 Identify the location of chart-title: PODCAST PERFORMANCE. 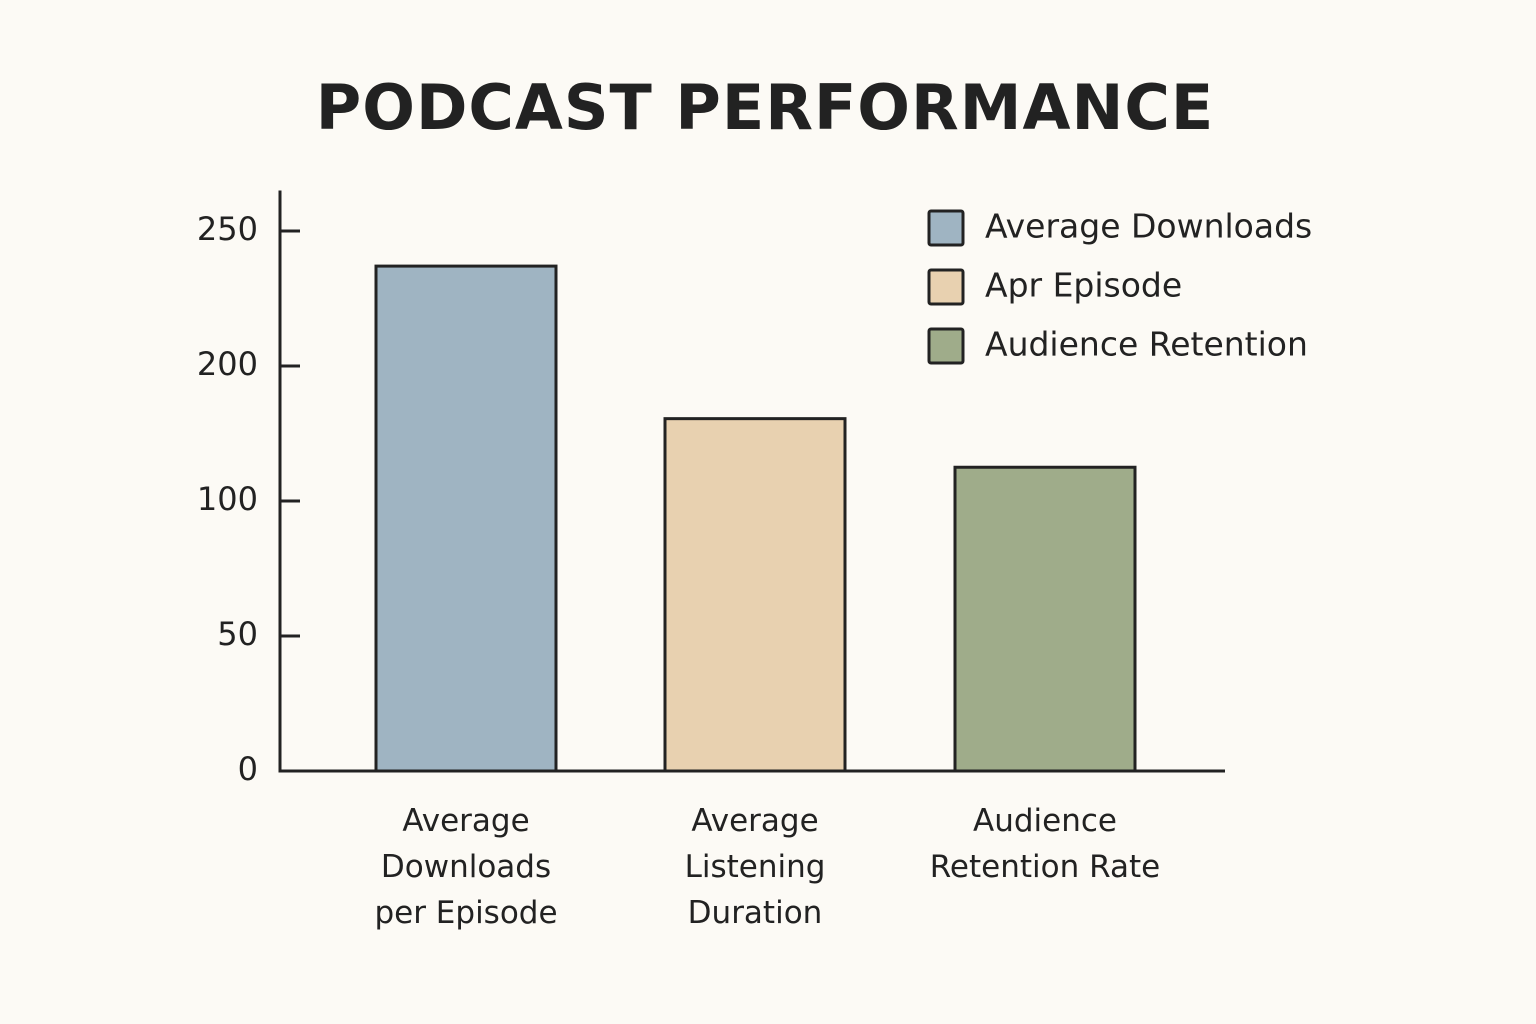
(765, 107).